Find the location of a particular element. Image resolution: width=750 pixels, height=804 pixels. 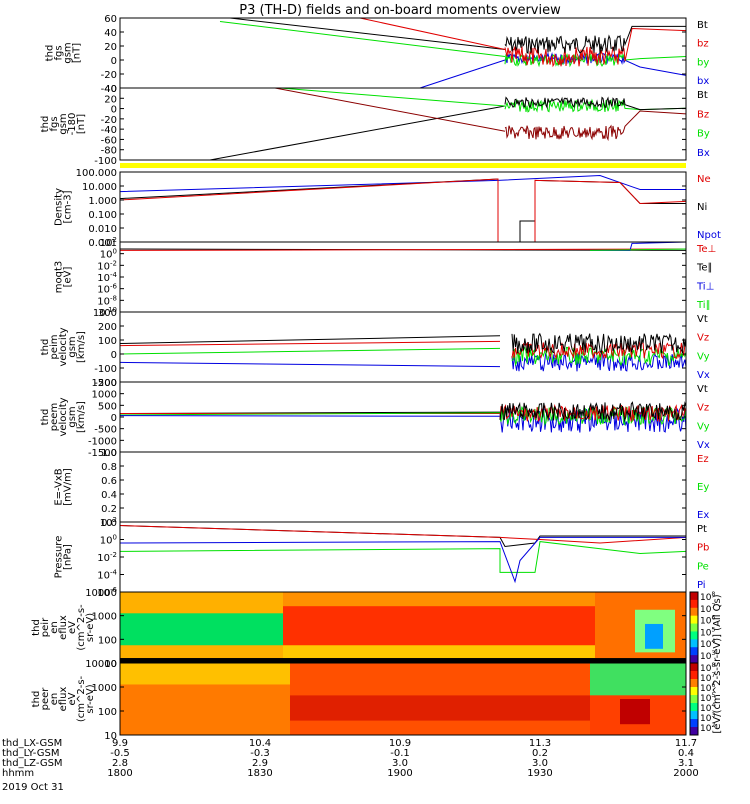

ylabel-line: Density is located at coordinates (59, 207).